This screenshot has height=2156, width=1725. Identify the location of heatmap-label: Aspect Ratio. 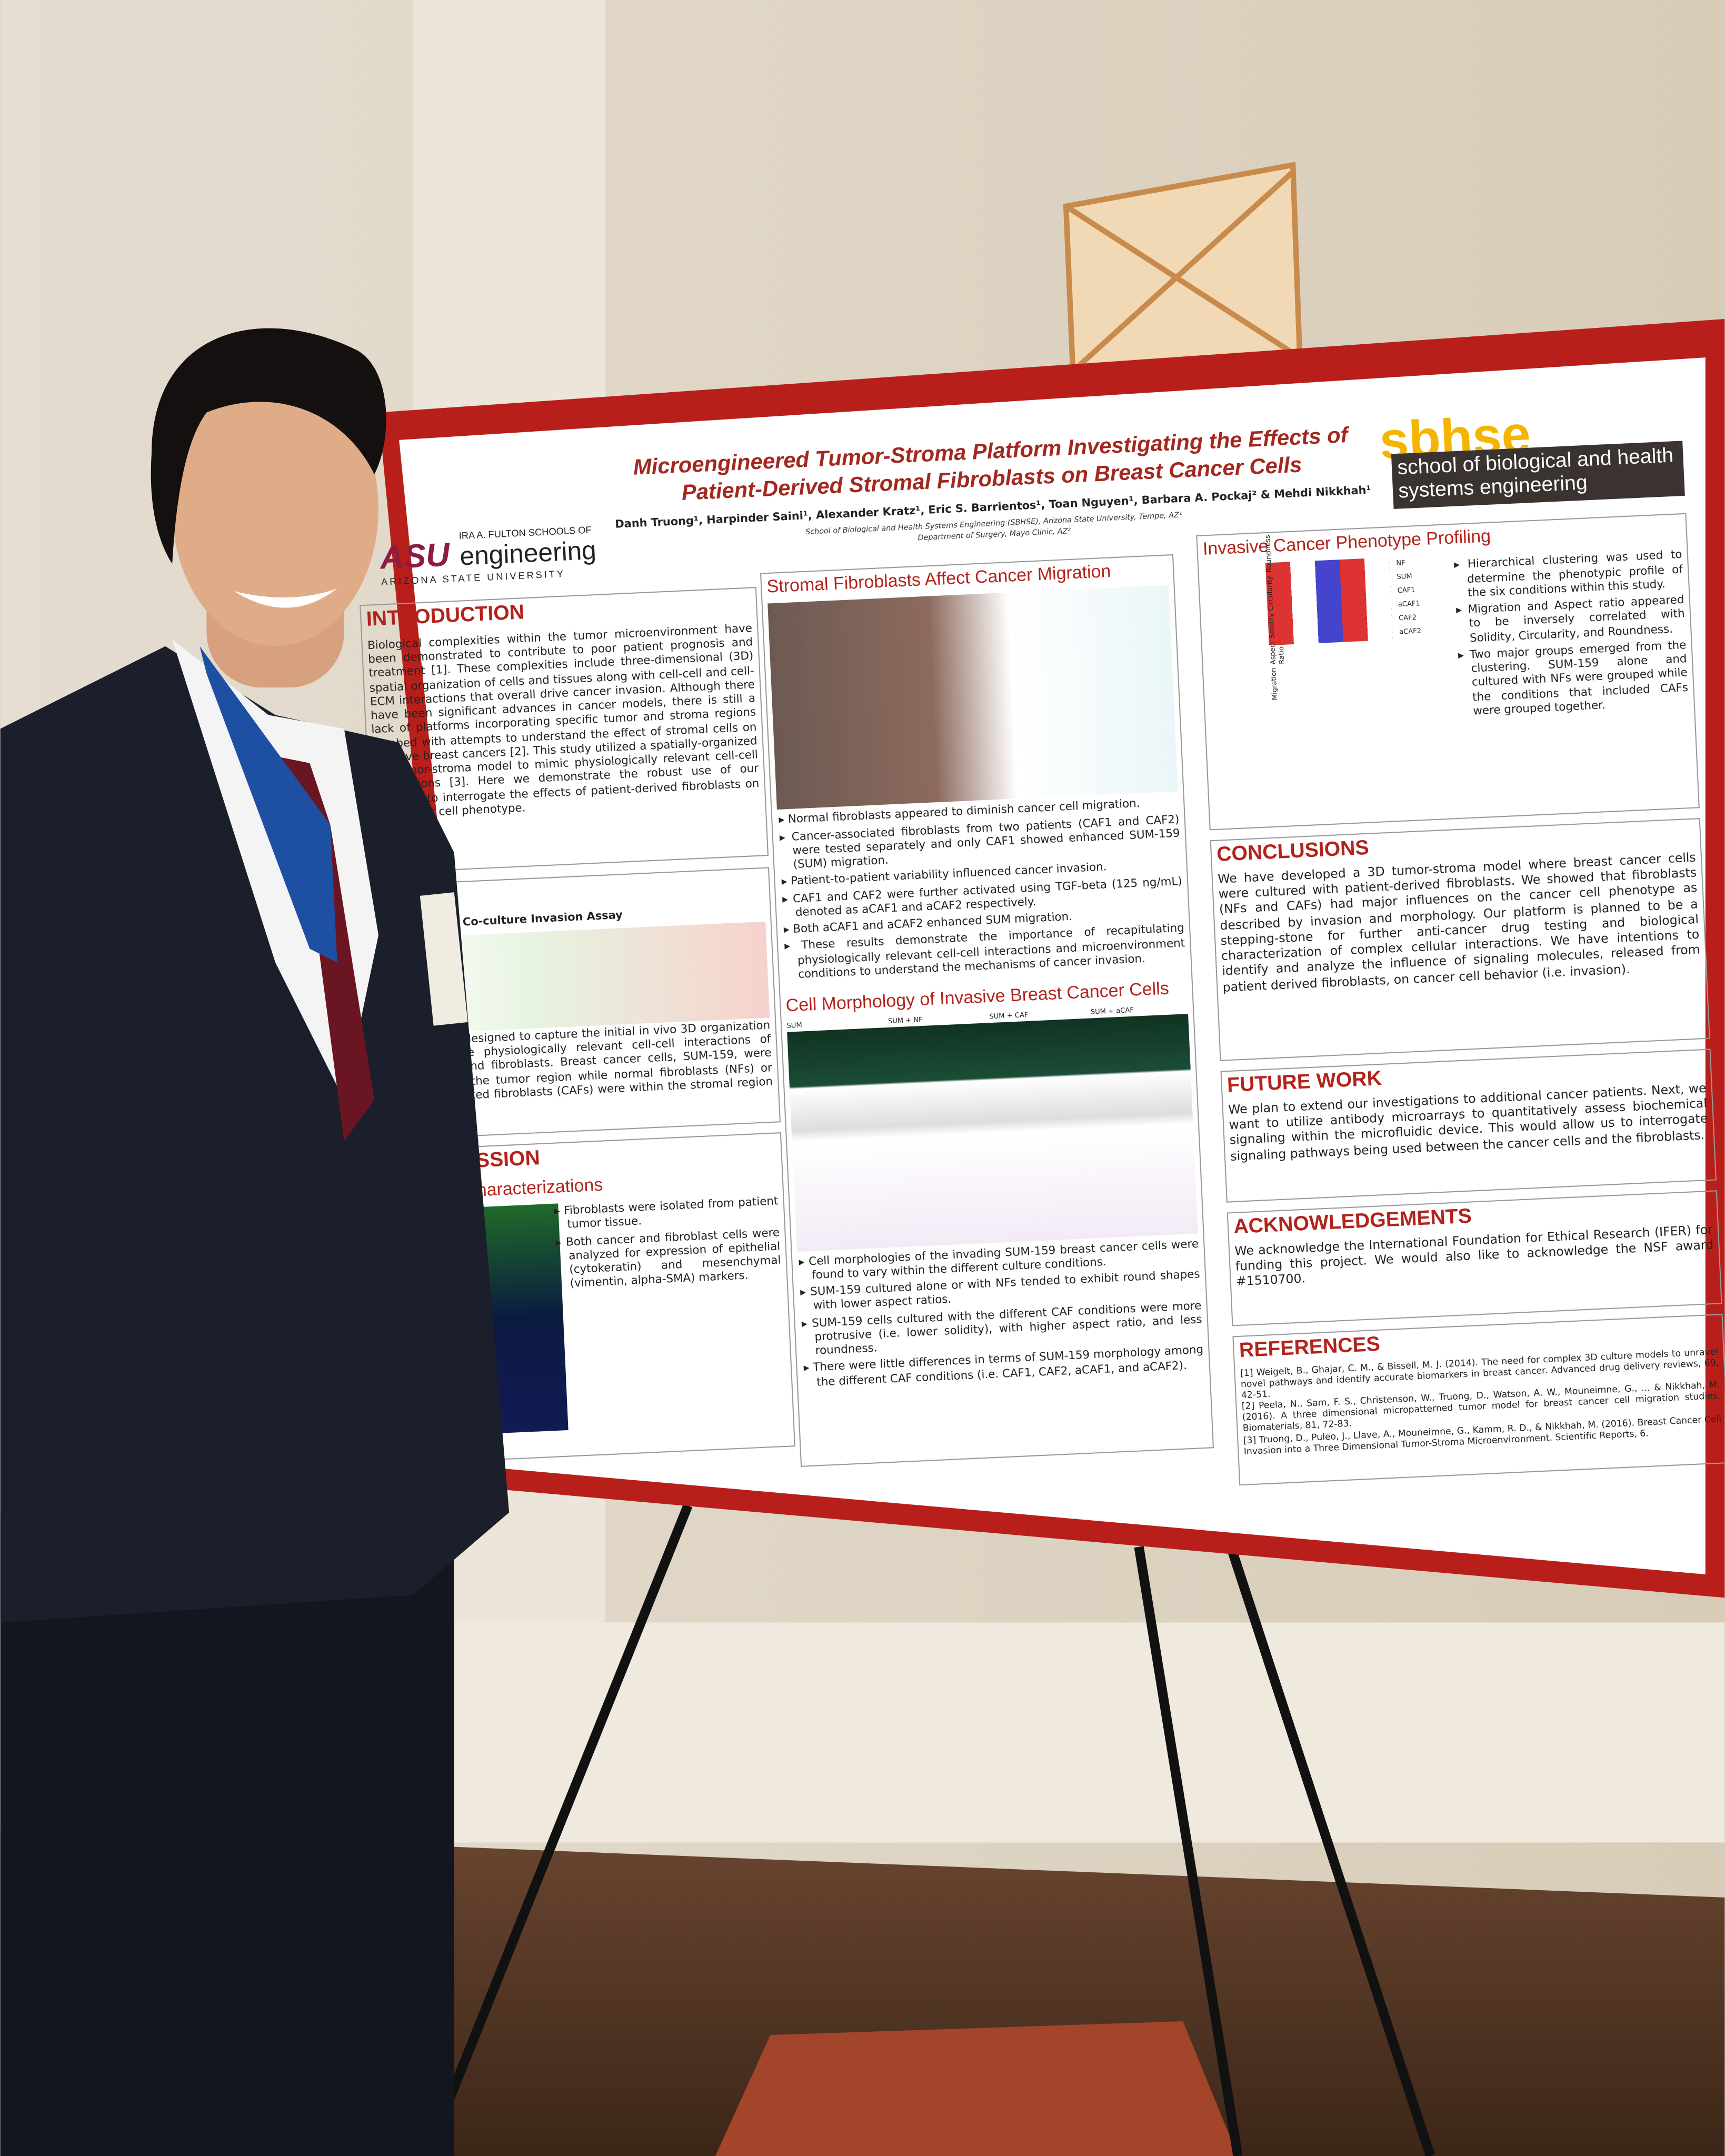
(1278, 654).